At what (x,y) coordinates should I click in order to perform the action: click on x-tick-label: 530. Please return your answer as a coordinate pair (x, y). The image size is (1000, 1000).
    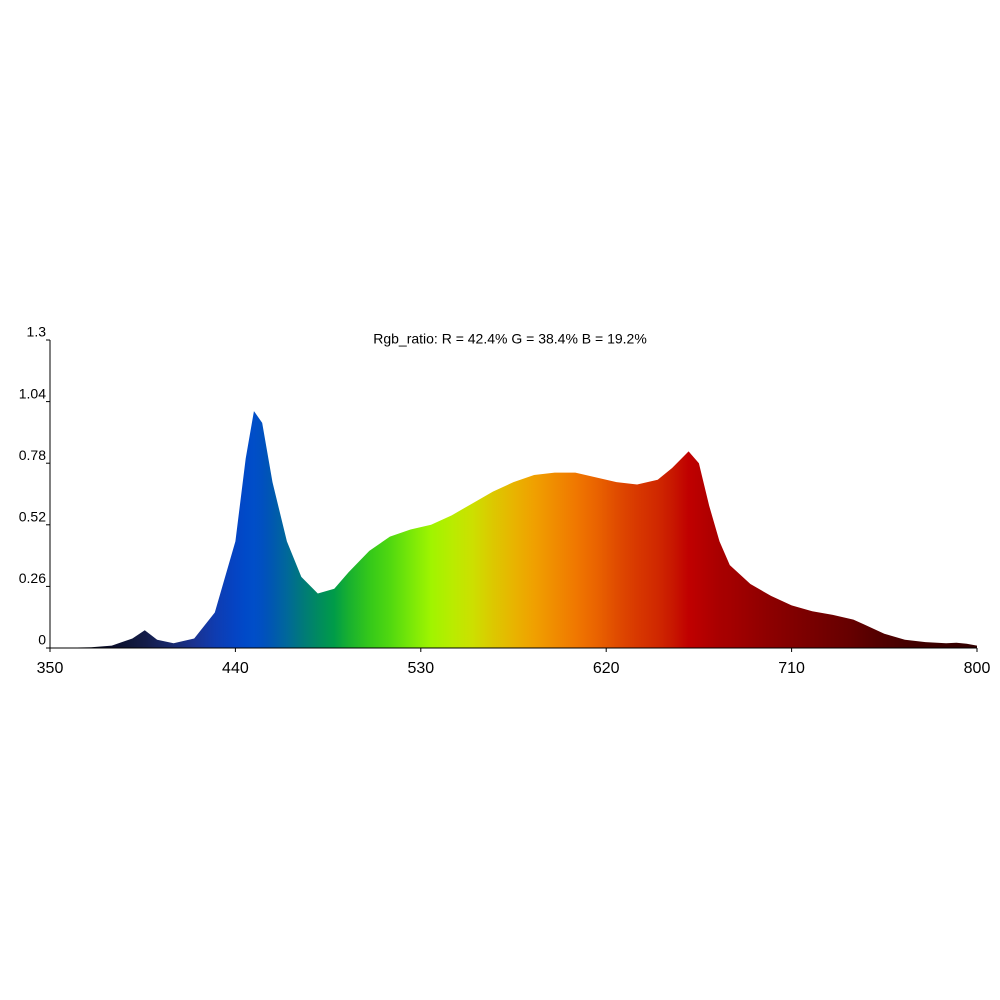
    Looking at the image, I should click on (420, 668).